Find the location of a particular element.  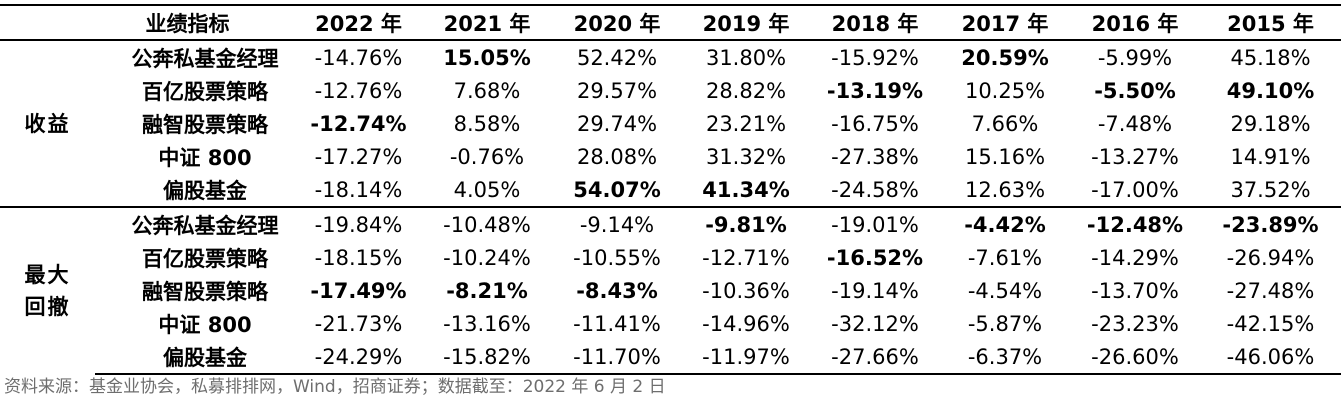

group-label: 收益 is located at coordinates (47, 123).